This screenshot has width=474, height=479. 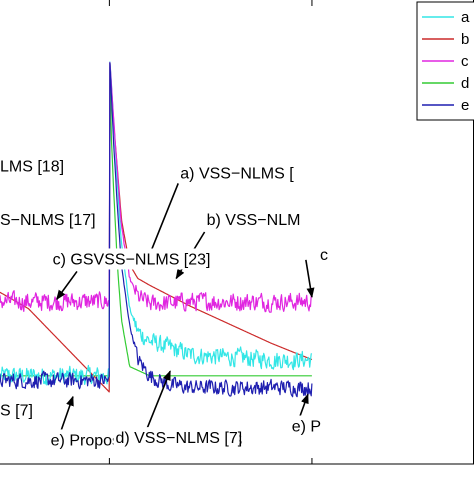 What do you see at coordinates (465, 83) in the screenshot?
I see `legend-label-d: d` at bounding box center [465, 83].